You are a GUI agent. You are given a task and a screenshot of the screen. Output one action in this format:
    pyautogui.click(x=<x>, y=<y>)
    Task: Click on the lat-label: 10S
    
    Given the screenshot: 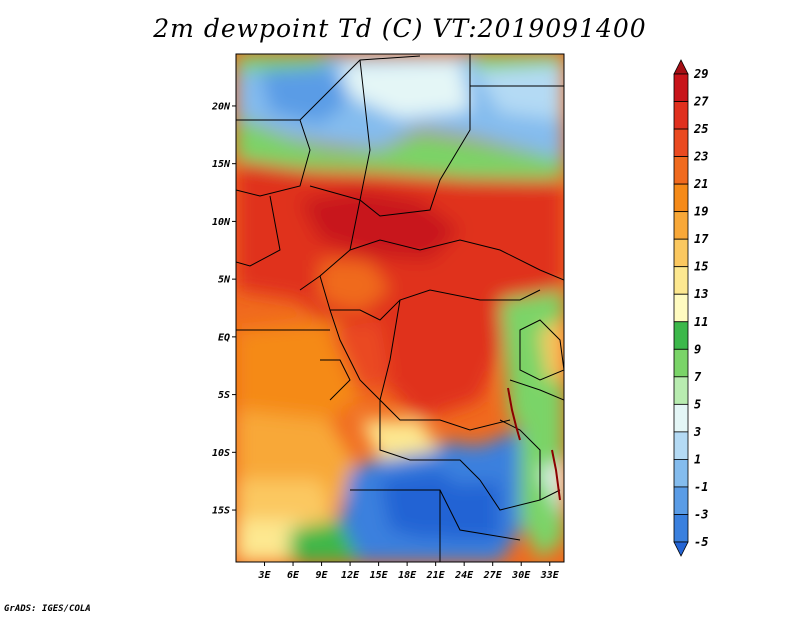 What is the action you would take?
    pyautogui.click(x=221, y=453)
    